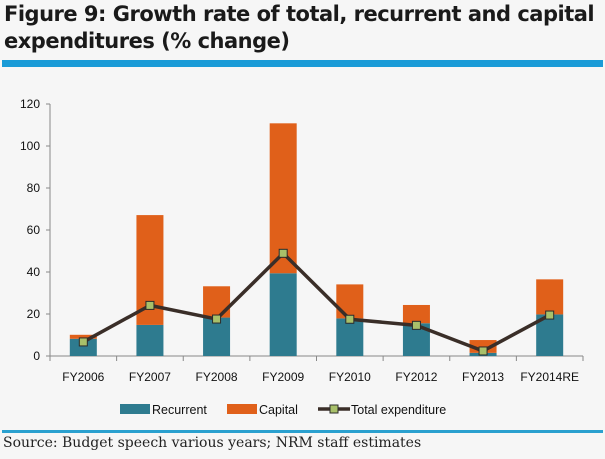 This screenshot has height=459, width=605. I want to click on y-tick-label: 120, so click(30, 104).